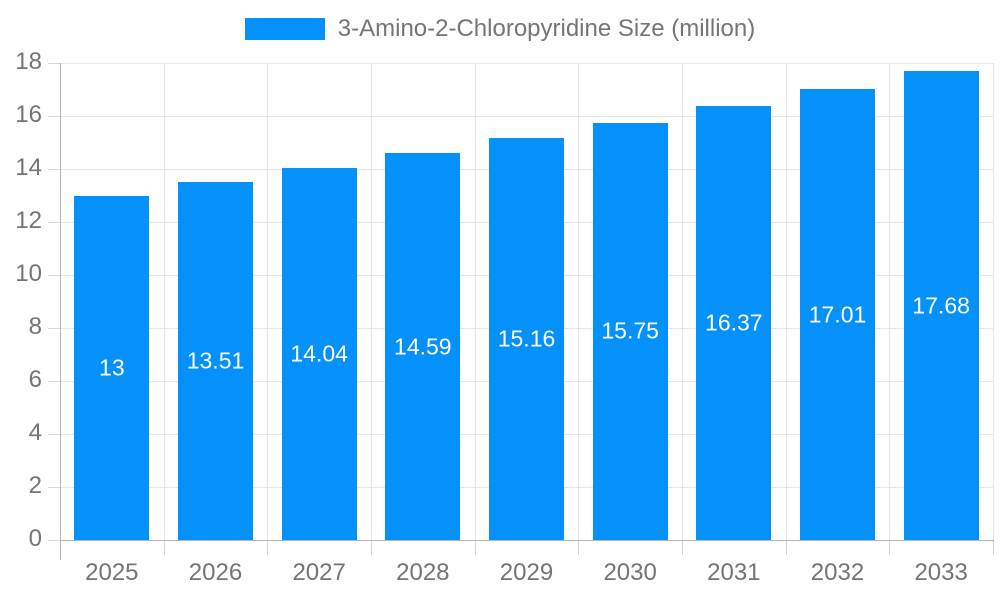 The height and width of the screenshot is (600, 1000). Describe the element at coordinates (112, 572) in the screenshot. I see `x-axis-tick-label: 2025` at that location.